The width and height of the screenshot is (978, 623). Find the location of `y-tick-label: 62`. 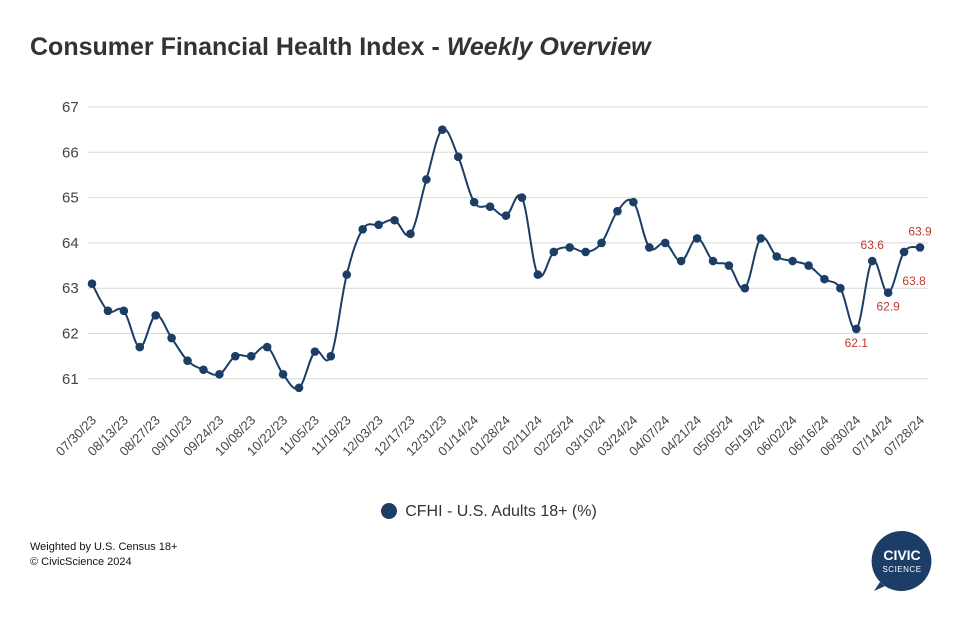

y-tick-label: 62 is located at coordinates (70, 334).